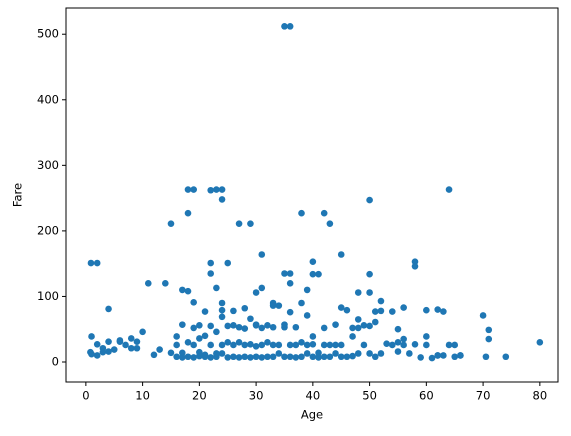  Describe the element at coordinates (426, 396) in the screenshot. I see `x-tick-label: 60` at that location.